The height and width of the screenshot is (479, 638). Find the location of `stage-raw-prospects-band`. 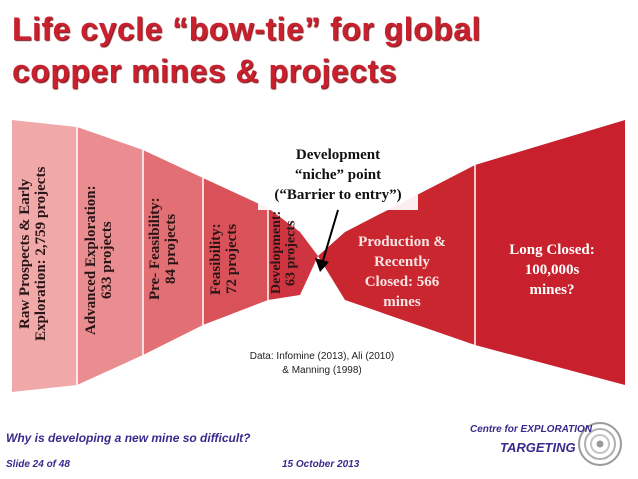

stage-raw-prospects-band is located at coordinates (44, 256).